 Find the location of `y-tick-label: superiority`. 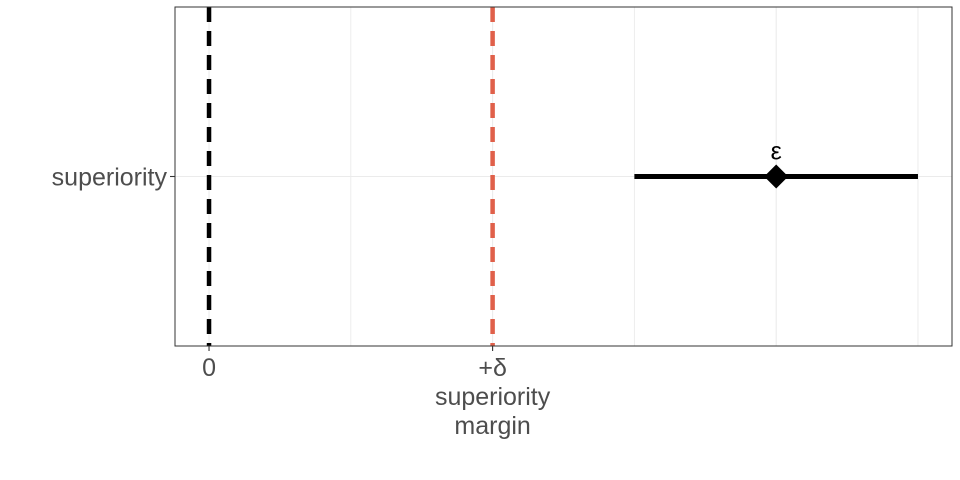

y-tick-label: superiority is located at coordinates (110, 178).